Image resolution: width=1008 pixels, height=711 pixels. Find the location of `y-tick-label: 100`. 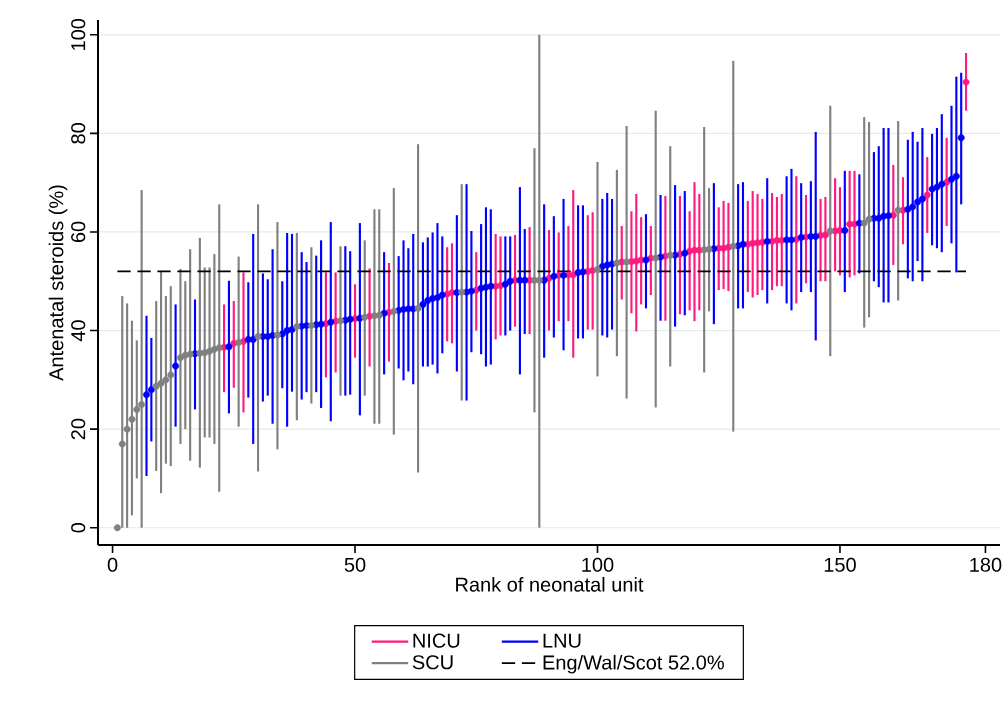

y-tick-label: 100 is located at coordinates (78, 34).